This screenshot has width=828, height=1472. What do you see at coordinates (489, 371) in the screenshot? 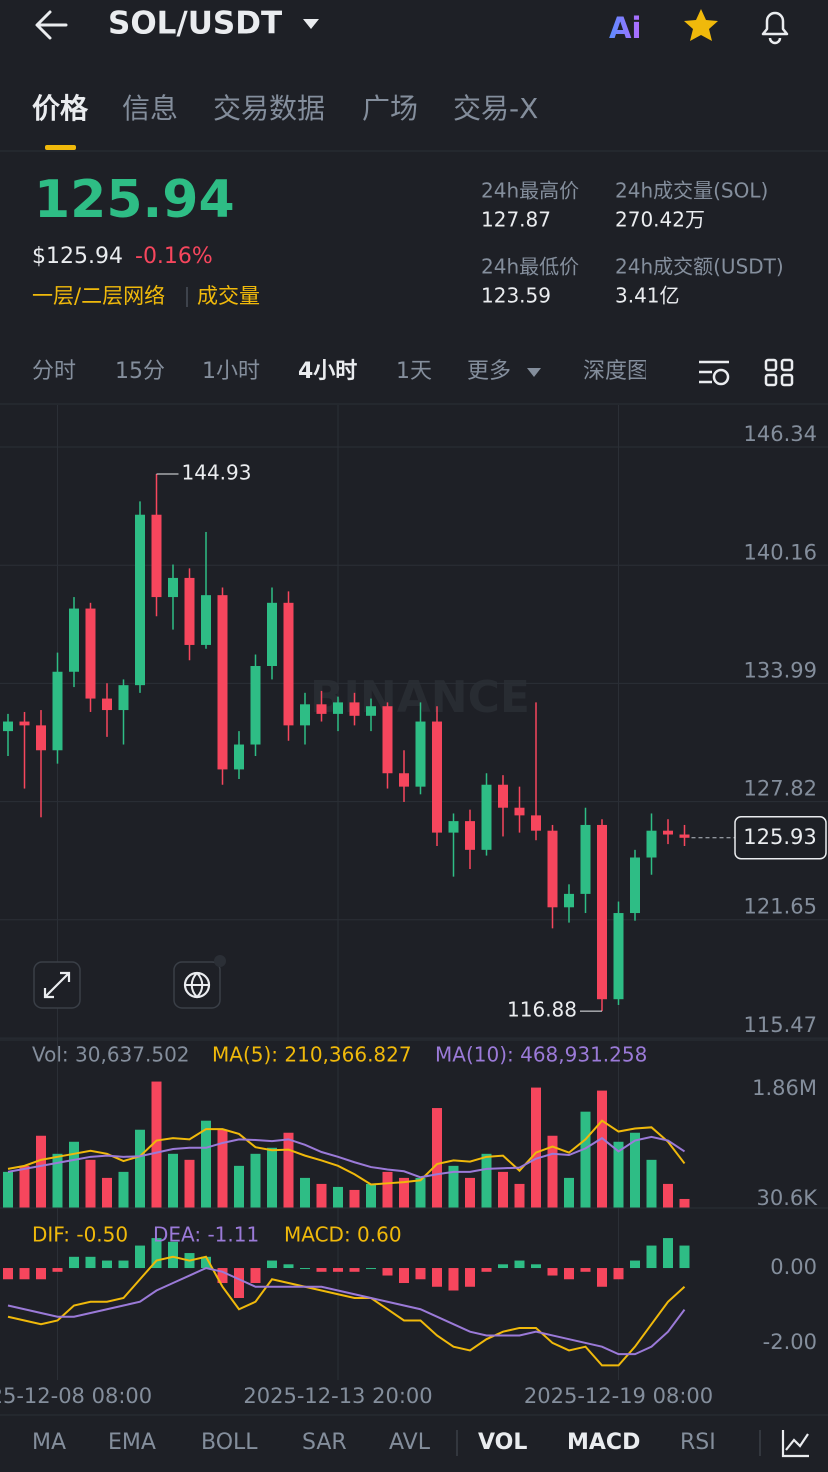
I see `interval: 更多` at bounding box center [489, 371].